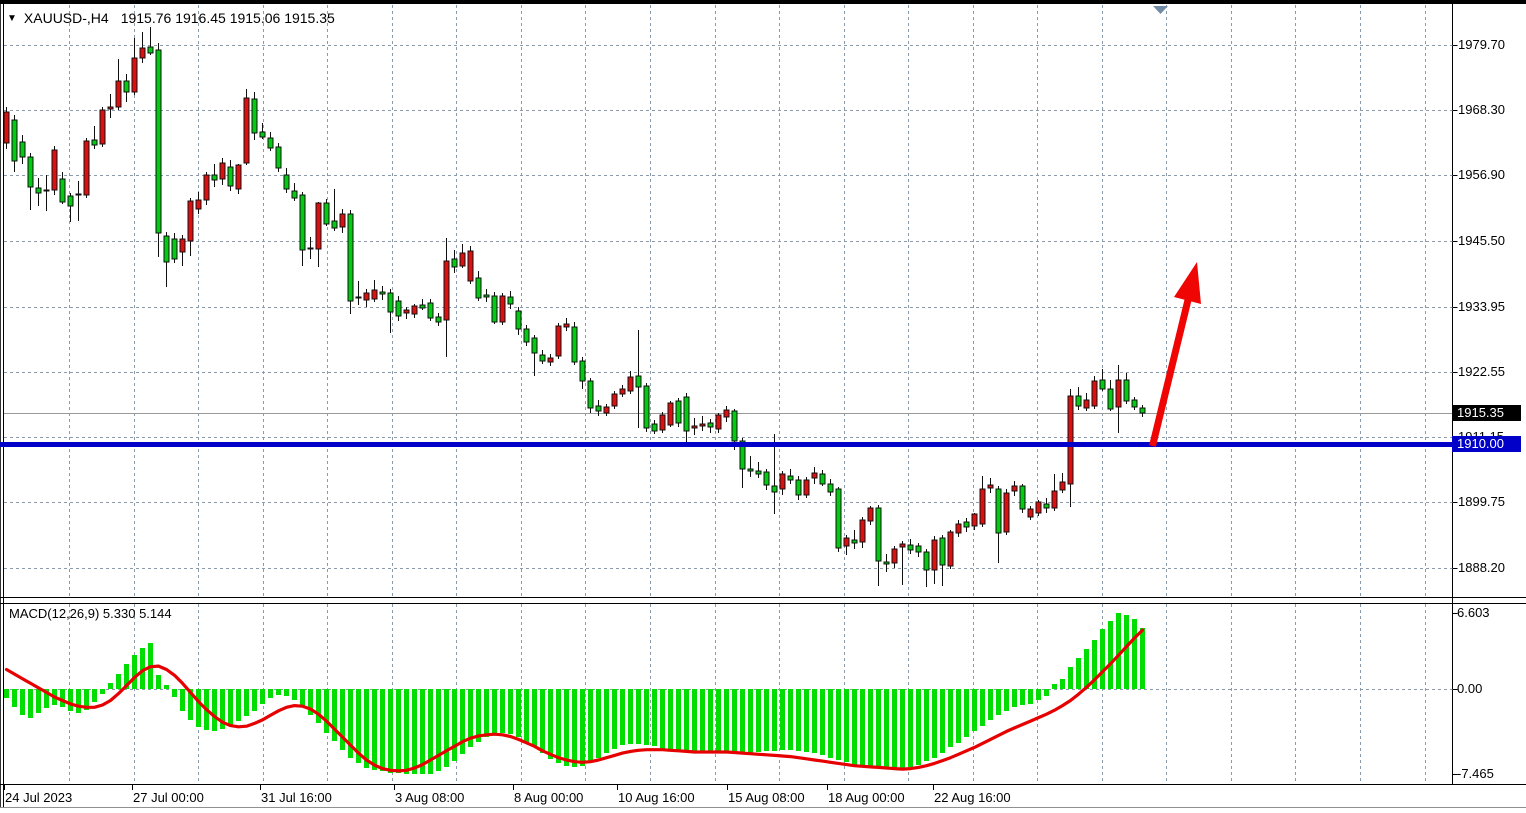 The height and width of the screenshot is (813, 1526). I want to click on support-hline, so click(726, 444).